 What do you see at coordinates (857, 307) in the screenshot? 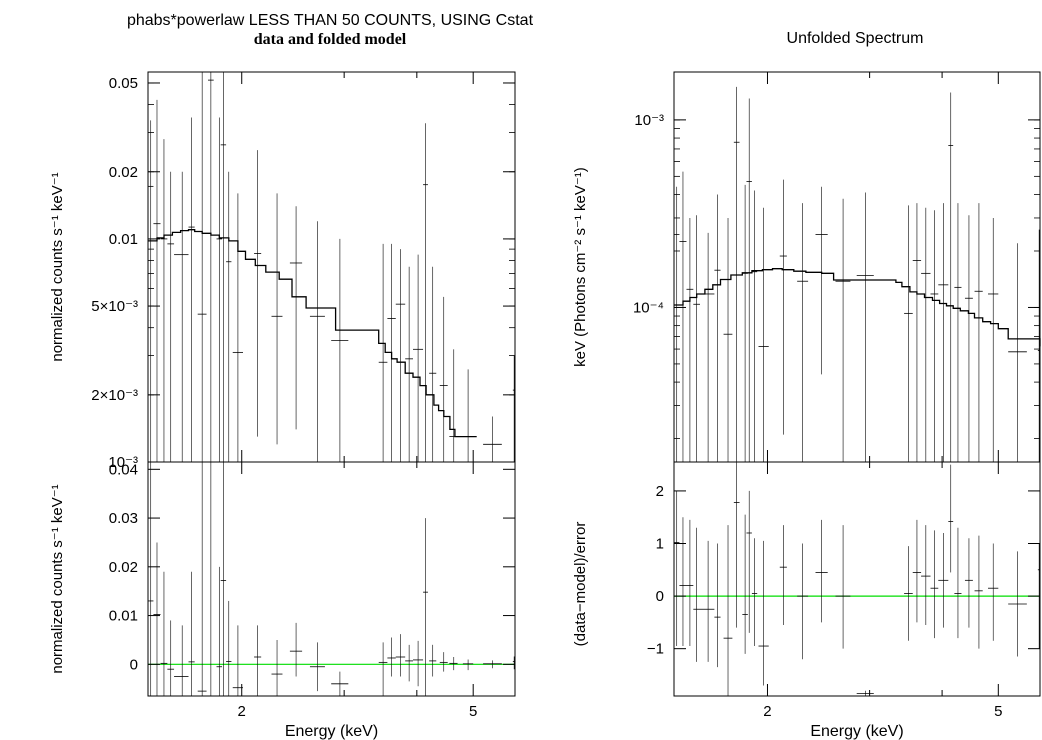
I see `right-top-model-line` at bounding box center [857, 307].